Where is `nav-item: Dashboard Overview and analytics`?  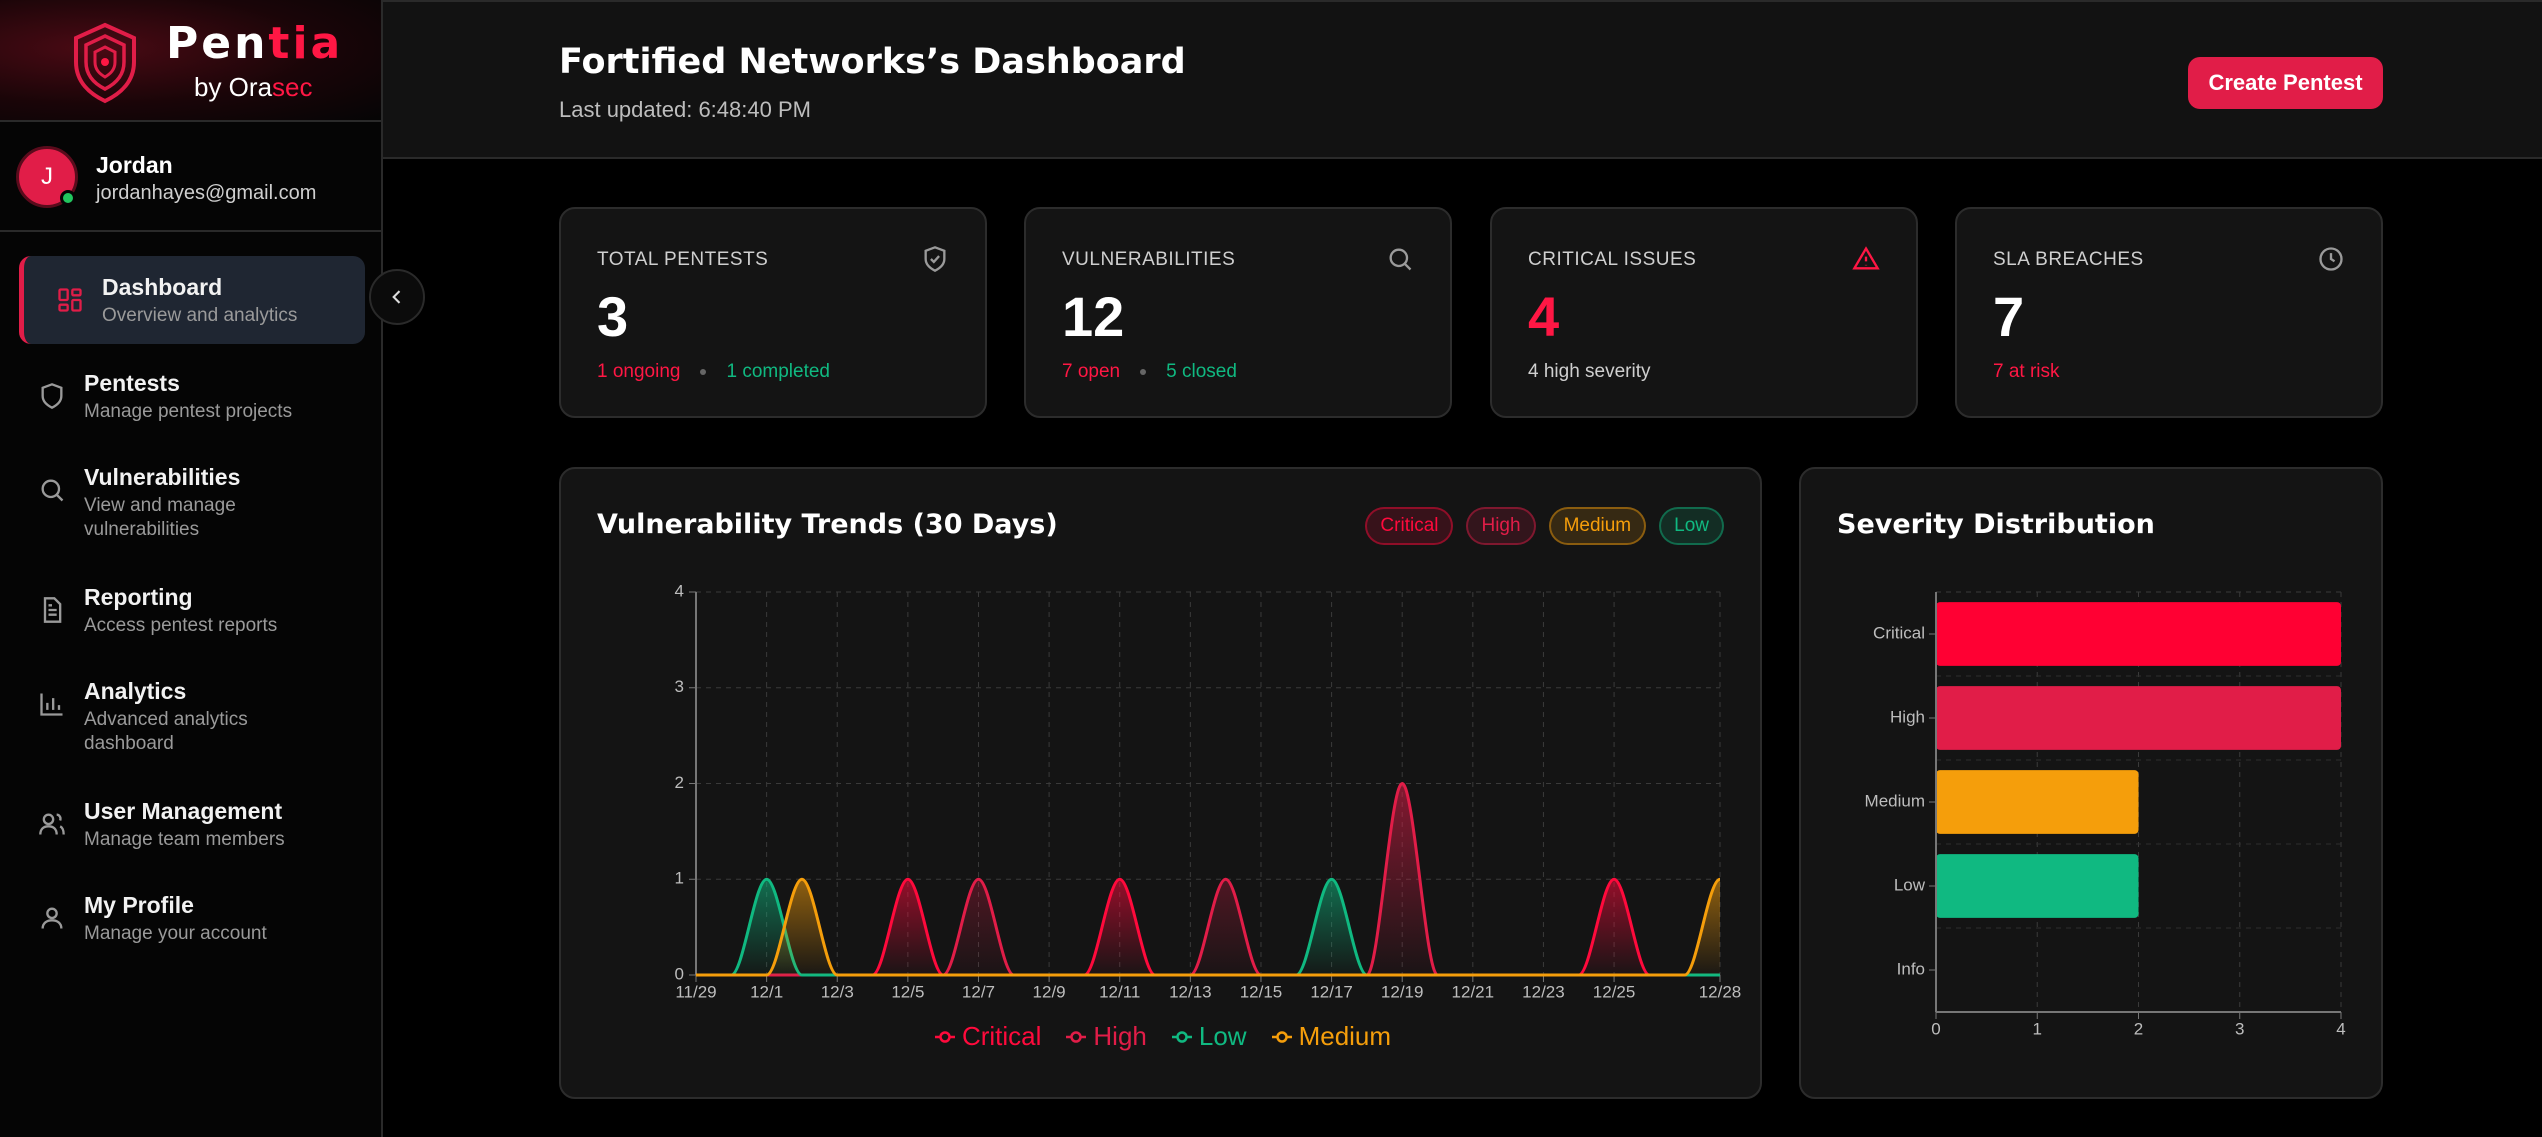
nav-item: Dashboard Overview and analytics is located at coordinates (232, 300).